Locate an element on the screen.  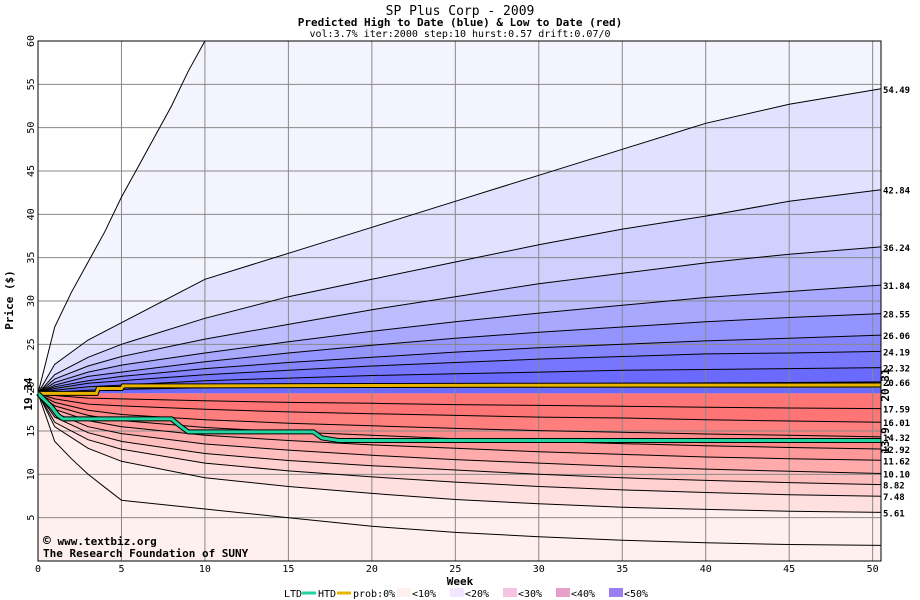
end-label-17: 5.61 is located at coordinates (894, 514).